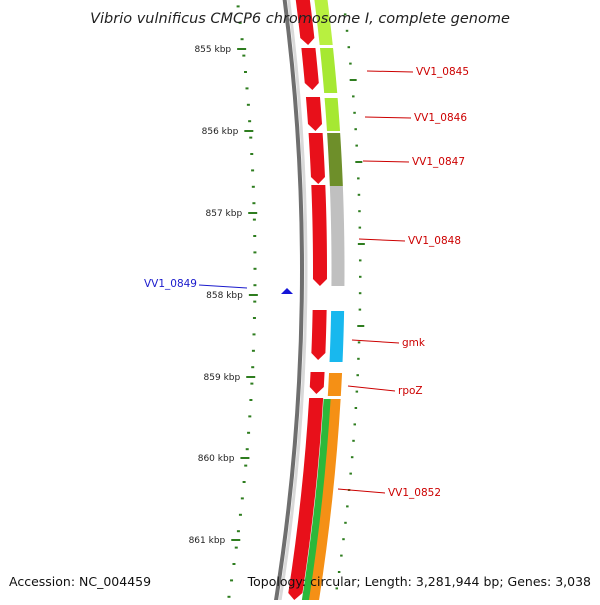 The image size is (600, 605). Describe the element at coordinates (80, 581) in the screenshot. I see `accession-text: Accession: NC_004459` at that location.